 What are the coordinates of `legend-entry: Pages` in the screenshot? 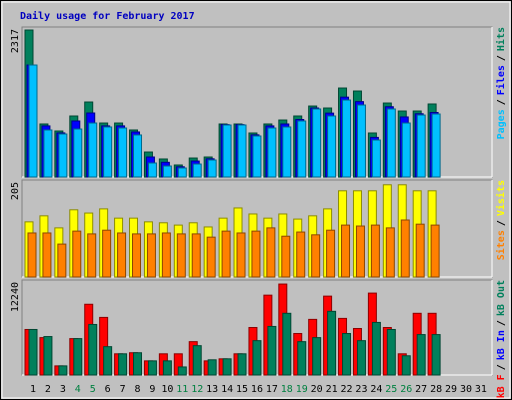 It's located at (501, 124).